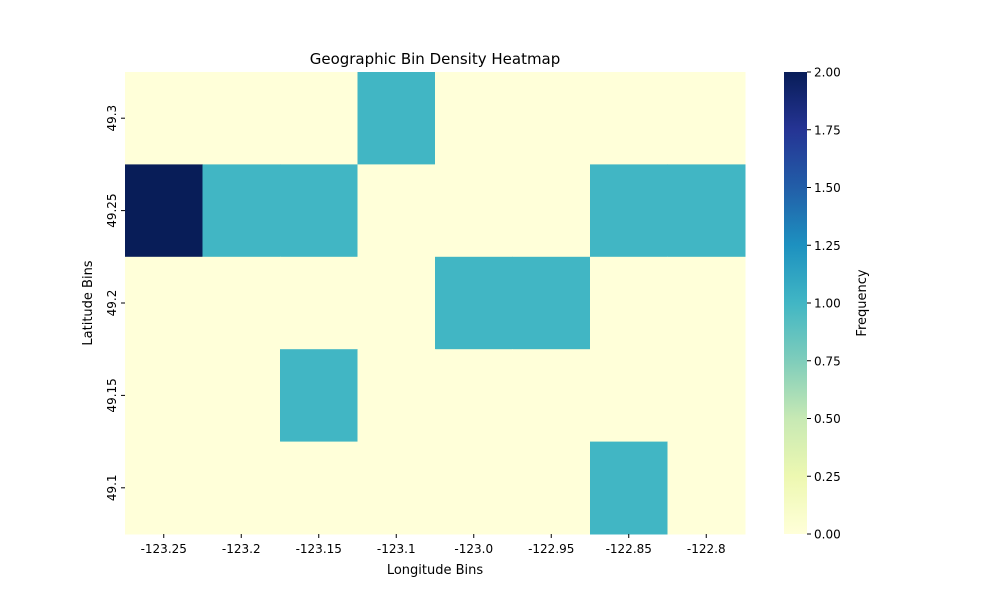  Describe the element at coordinates (164, 549) in the screenshot. I see `x-tick-label: -123.25` at that location.